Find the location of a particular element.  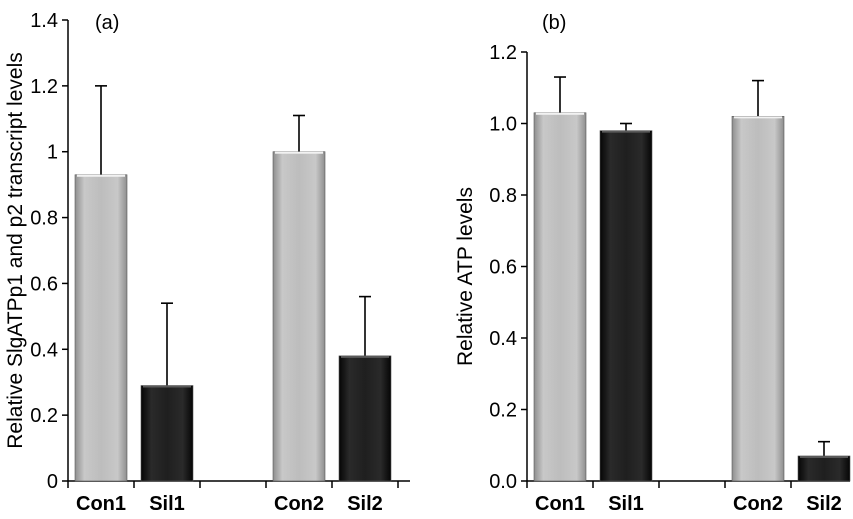

panel-a-y-tick-label: 1.4 is located at coordinates (44, 21).